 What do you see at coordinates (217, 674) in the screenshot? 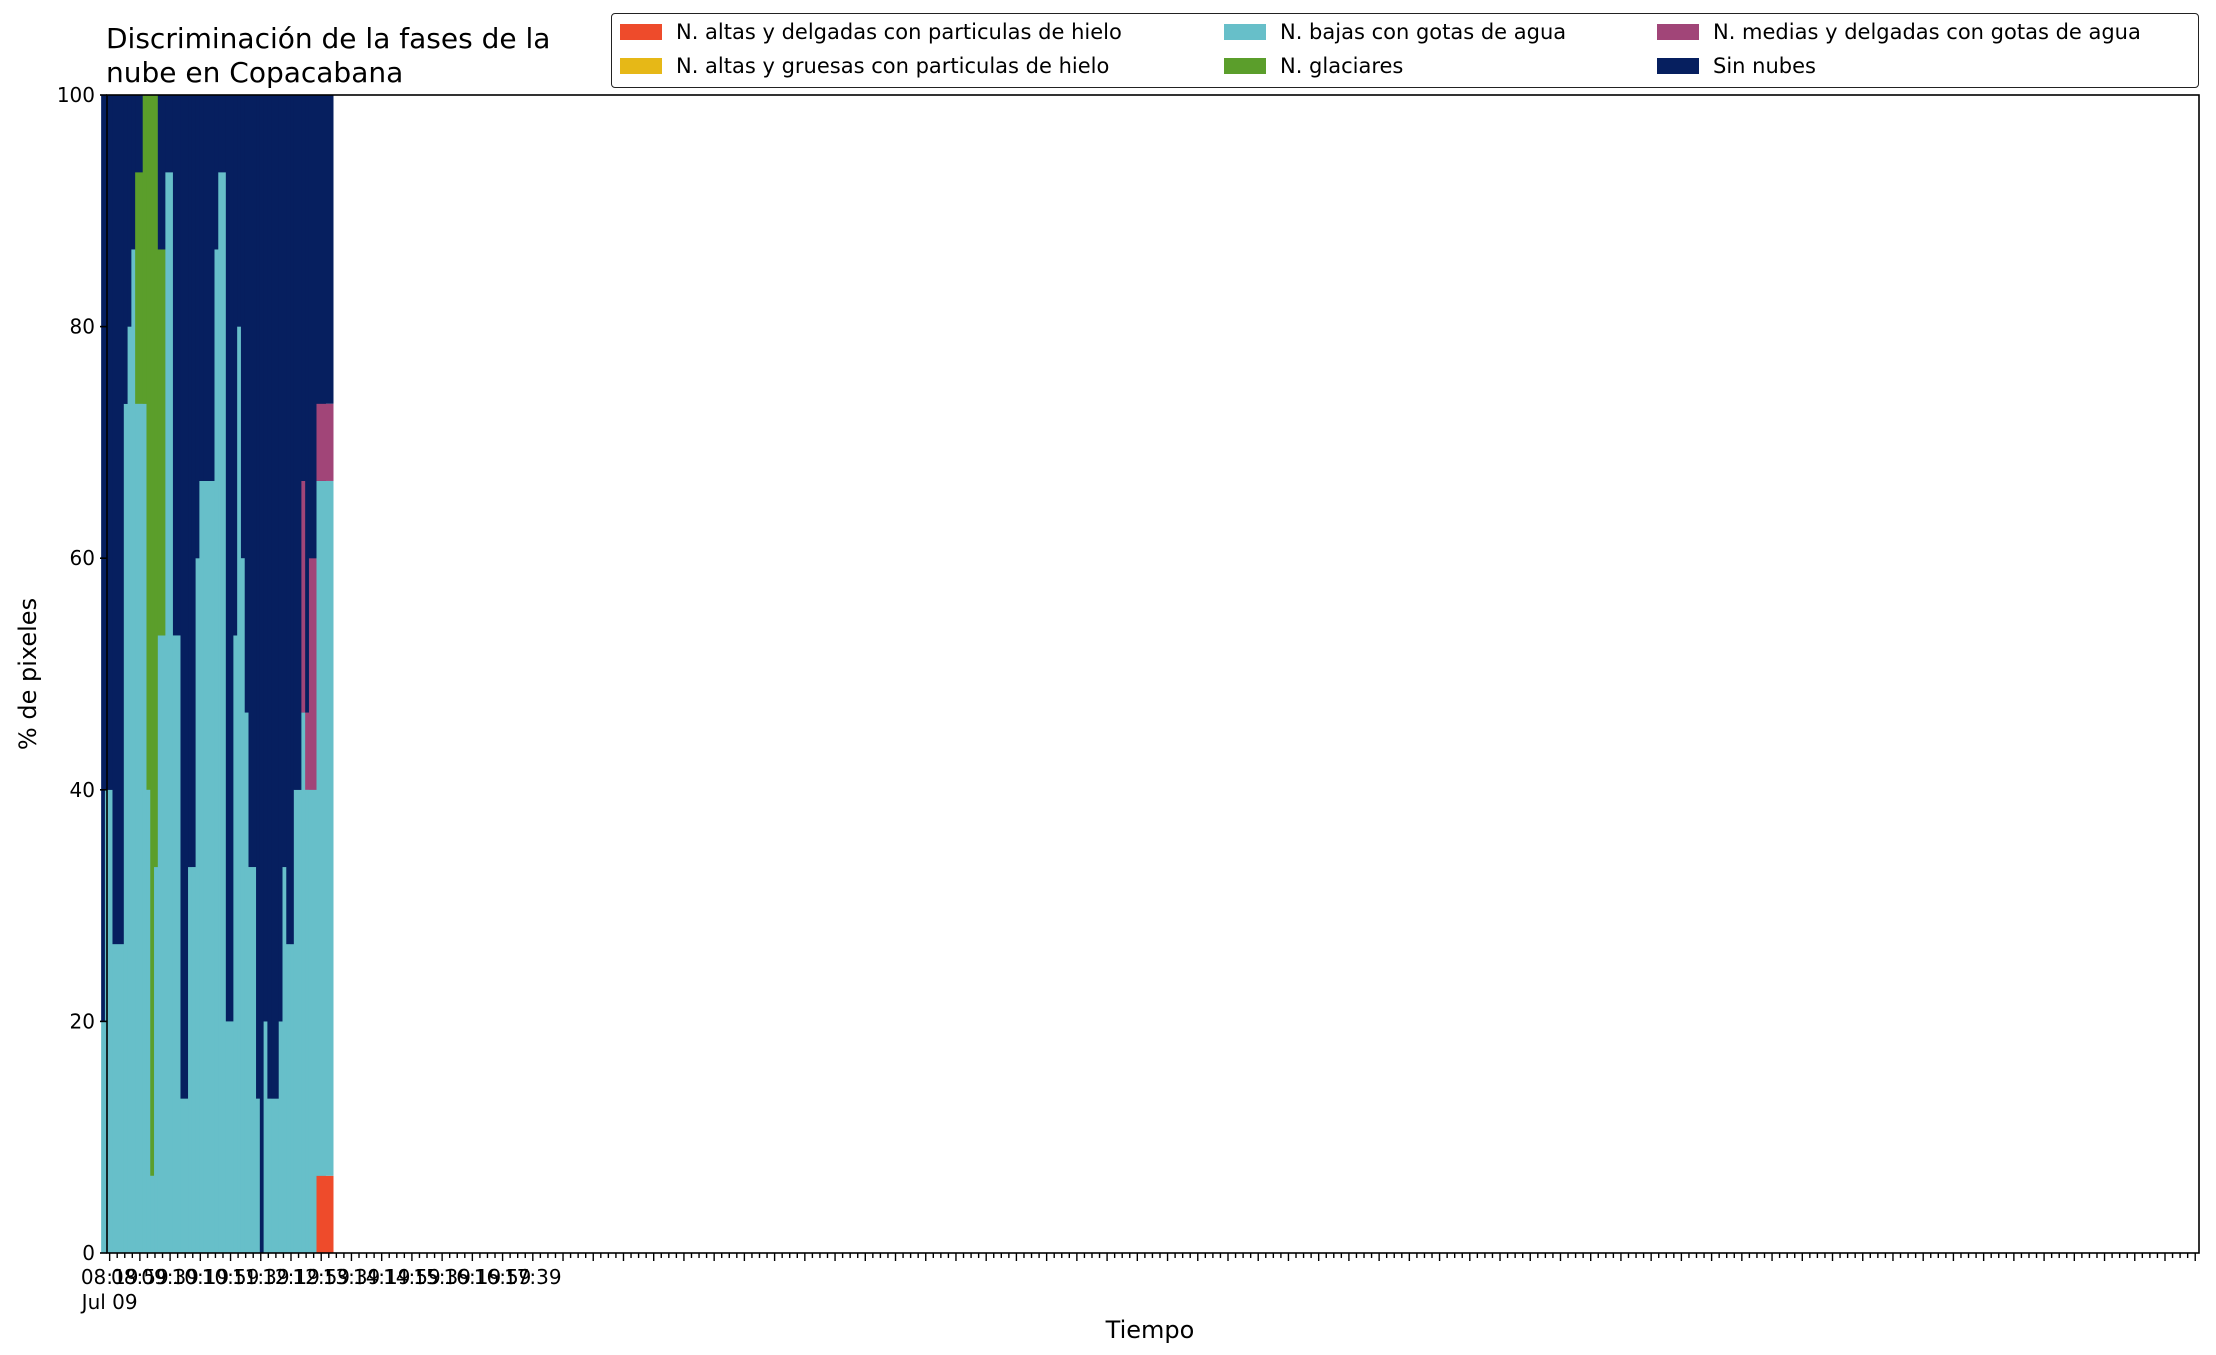
I see `bars-group` at bounding box center [217, 674].